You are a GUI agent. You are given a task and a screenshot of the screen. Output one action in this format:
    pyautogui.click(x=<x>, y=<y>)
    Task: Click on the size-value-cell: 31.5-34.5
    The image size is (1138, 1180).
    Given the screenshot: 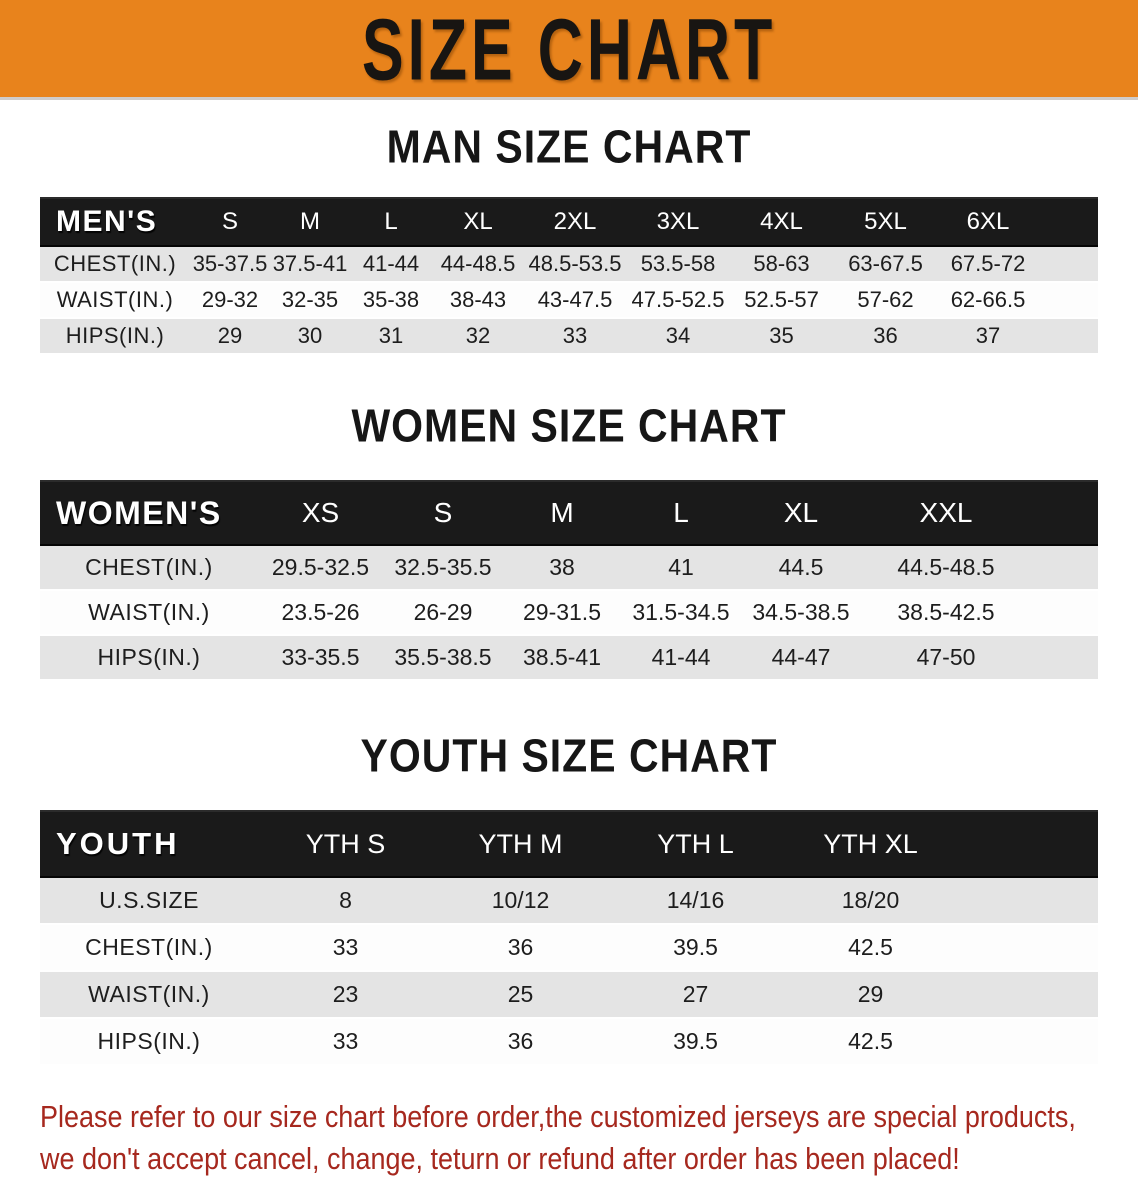 What is the action you would take?
    pyautogui.click(x=681, y=613)
    